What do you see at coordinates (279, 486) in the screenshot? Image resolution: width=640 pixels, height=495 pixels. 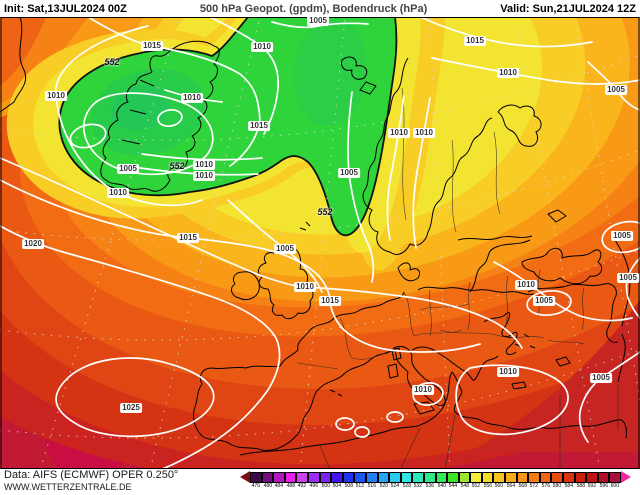 I see `colorbar-tick: 484` at bounding box center [279, 486].